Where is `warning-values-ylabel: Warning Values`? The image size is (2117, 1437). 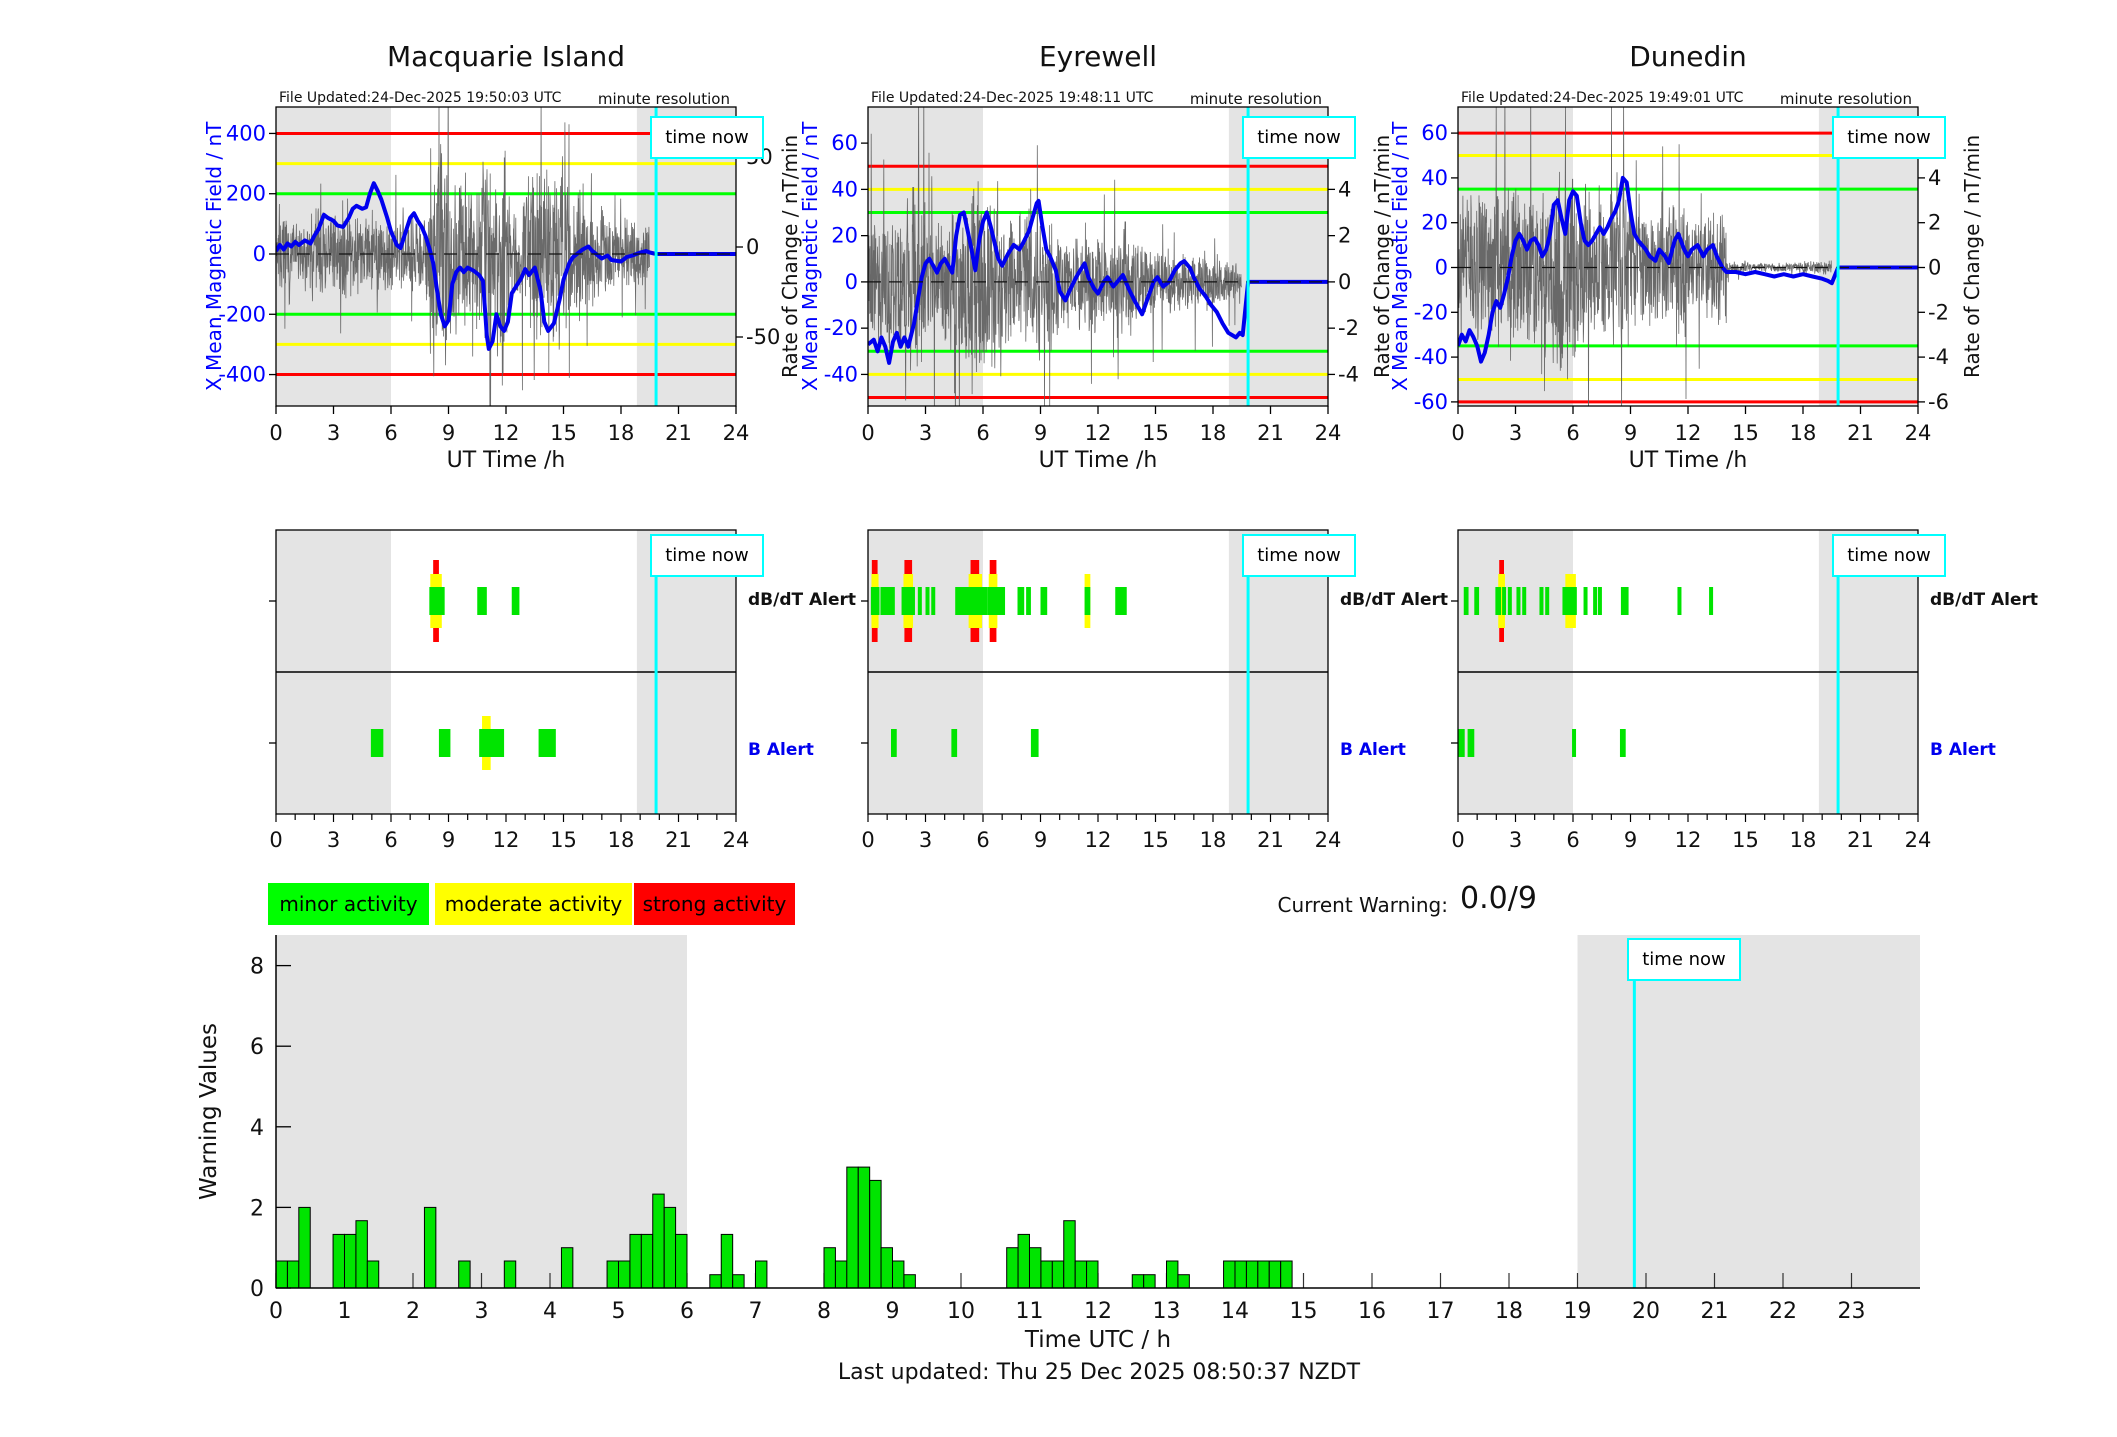 warning-values-ylabel: Warning Values is located at coordinates (209, 1112).